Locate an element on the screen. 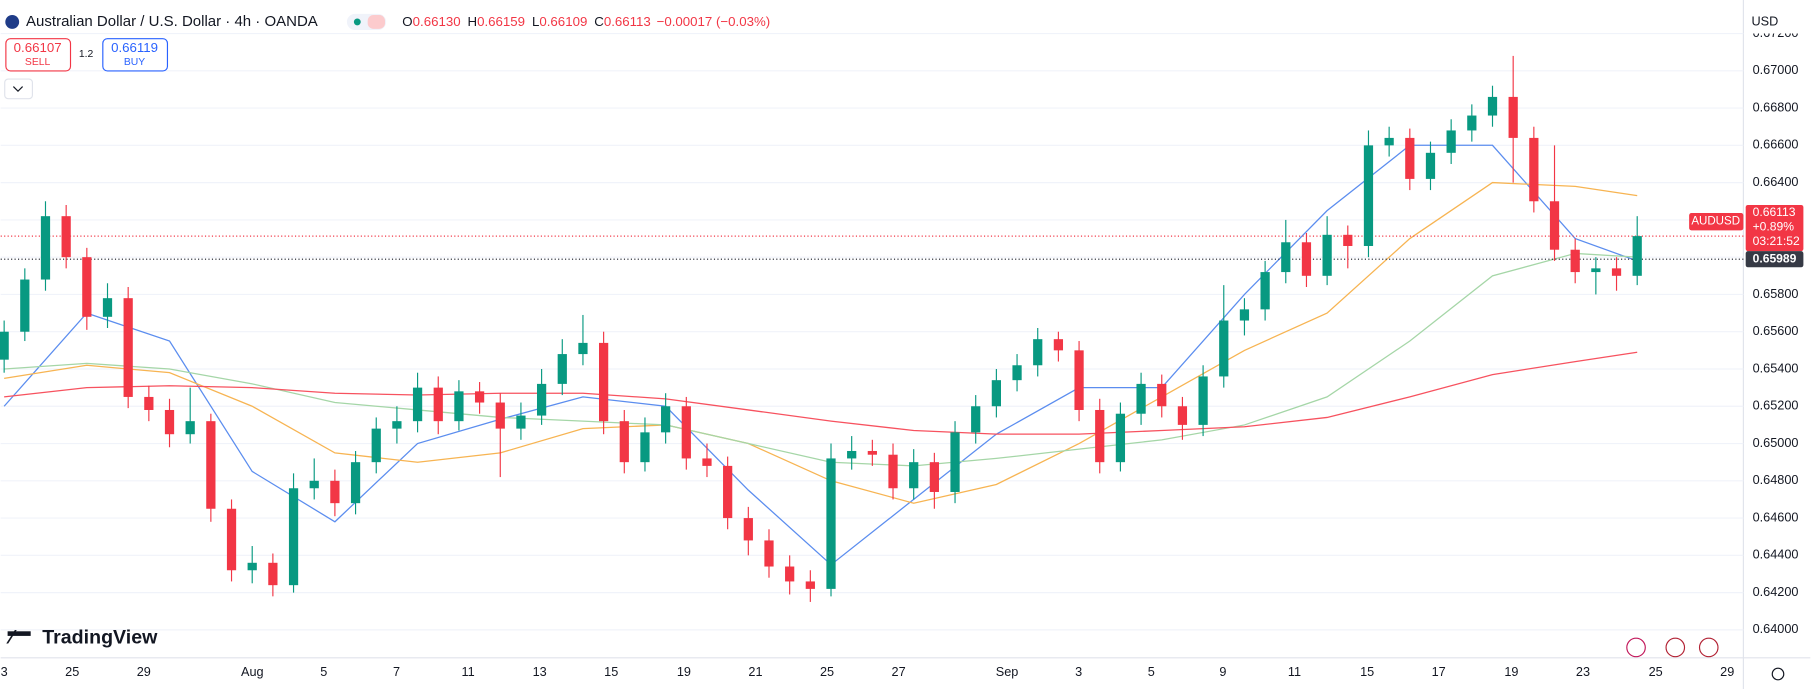  last-price-tag is located at coordinates (1774, 228).